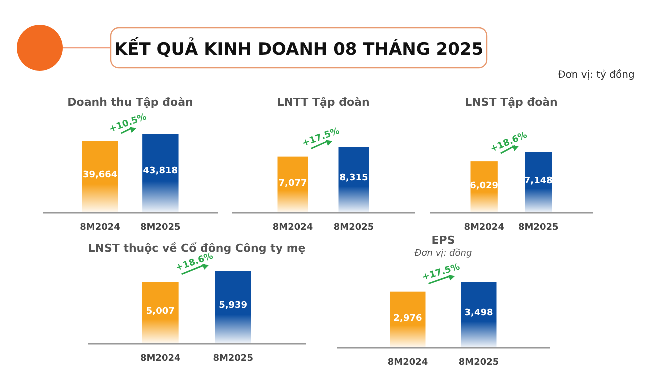  I want to click on data-label: 6,029, so click(484, 187).